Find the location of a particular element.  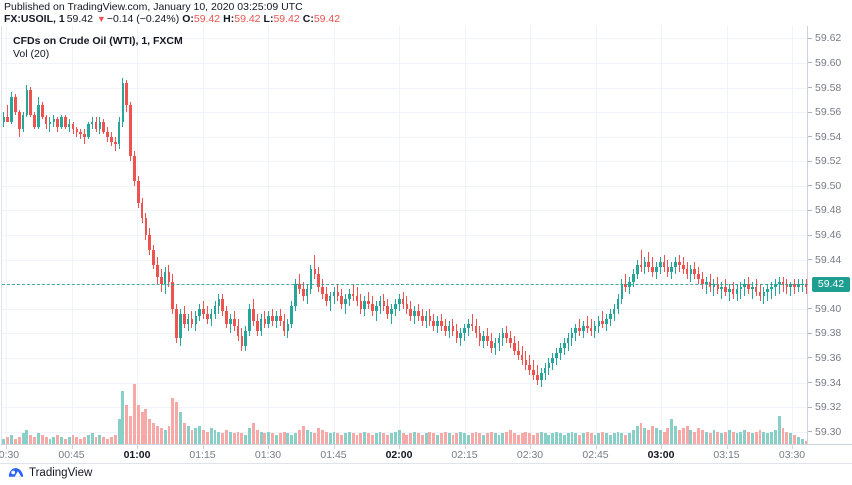

price-axis-tick: 59.48 is located at coordinates (830, 210).